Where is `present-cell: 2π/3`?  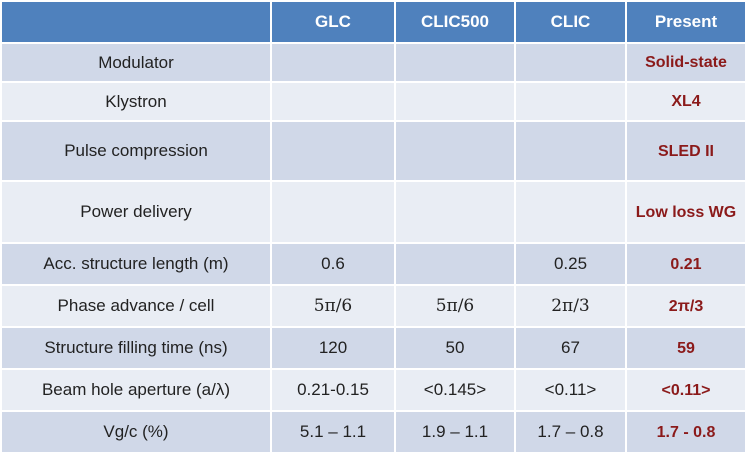
present-cell: 2π/3 is located at coordinates (685, 306).